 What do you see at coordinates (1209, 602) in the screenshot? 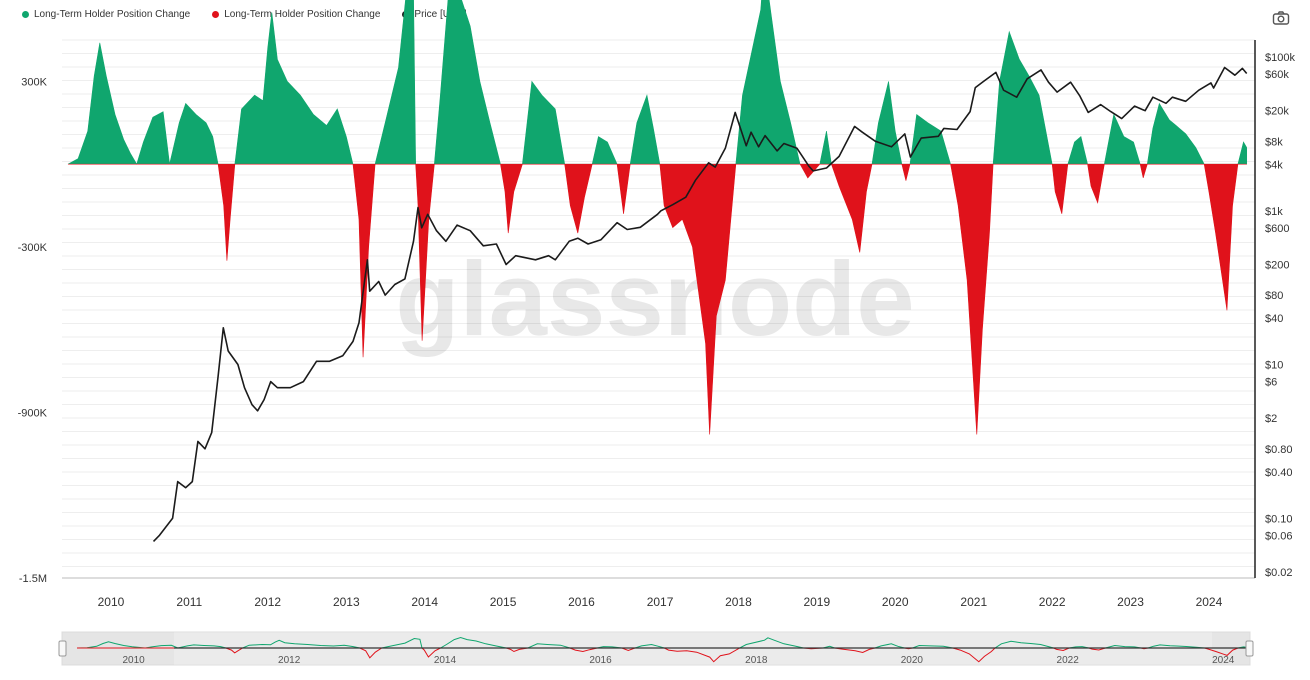
I see `x-tick-label: 2024` at bounding box center [1209, 602].